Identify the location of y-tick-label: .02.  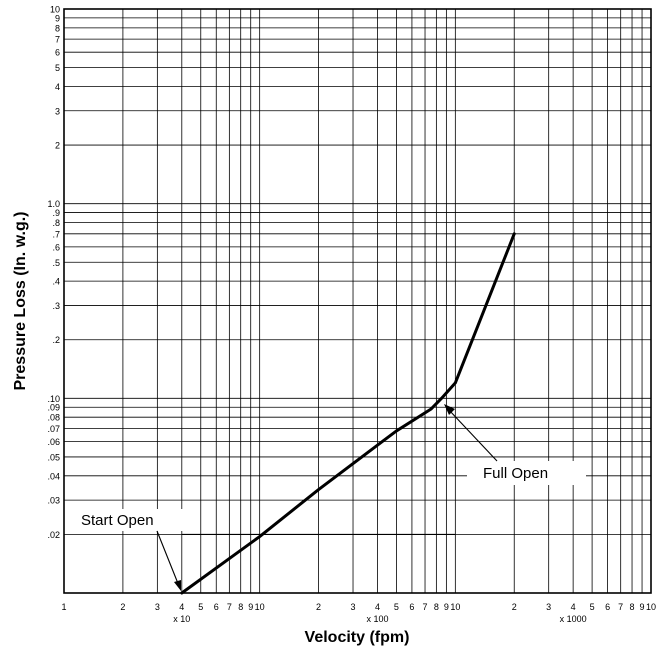
(53, 535).